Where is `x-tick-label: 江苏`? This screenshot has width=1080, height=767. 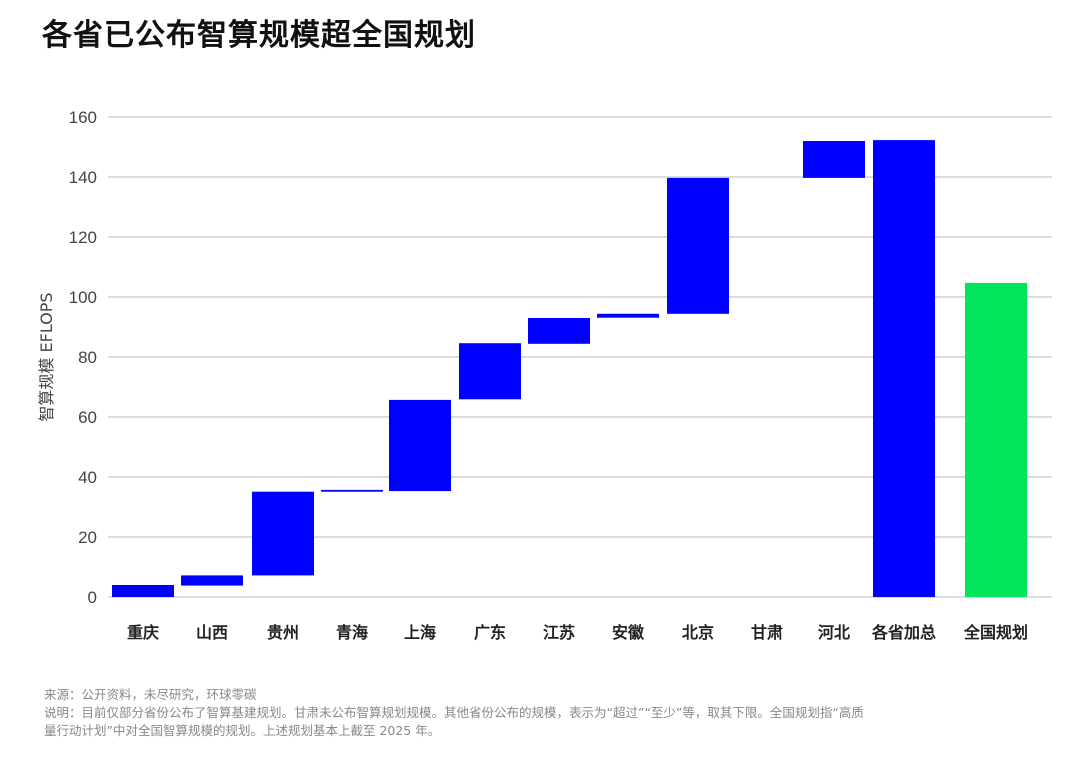 x-tick-label: 江苏 is located at coordinates (559, 632).